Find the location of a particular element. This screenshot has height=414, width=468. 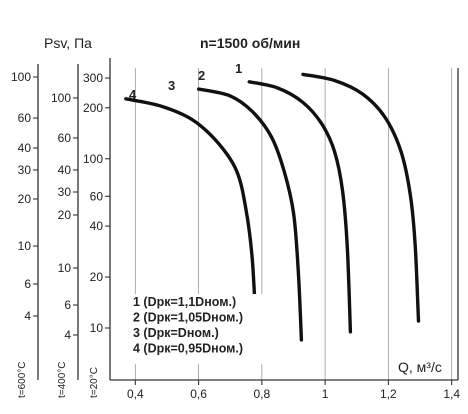

series-number-label: 4 is located at coordinates (133, 94).